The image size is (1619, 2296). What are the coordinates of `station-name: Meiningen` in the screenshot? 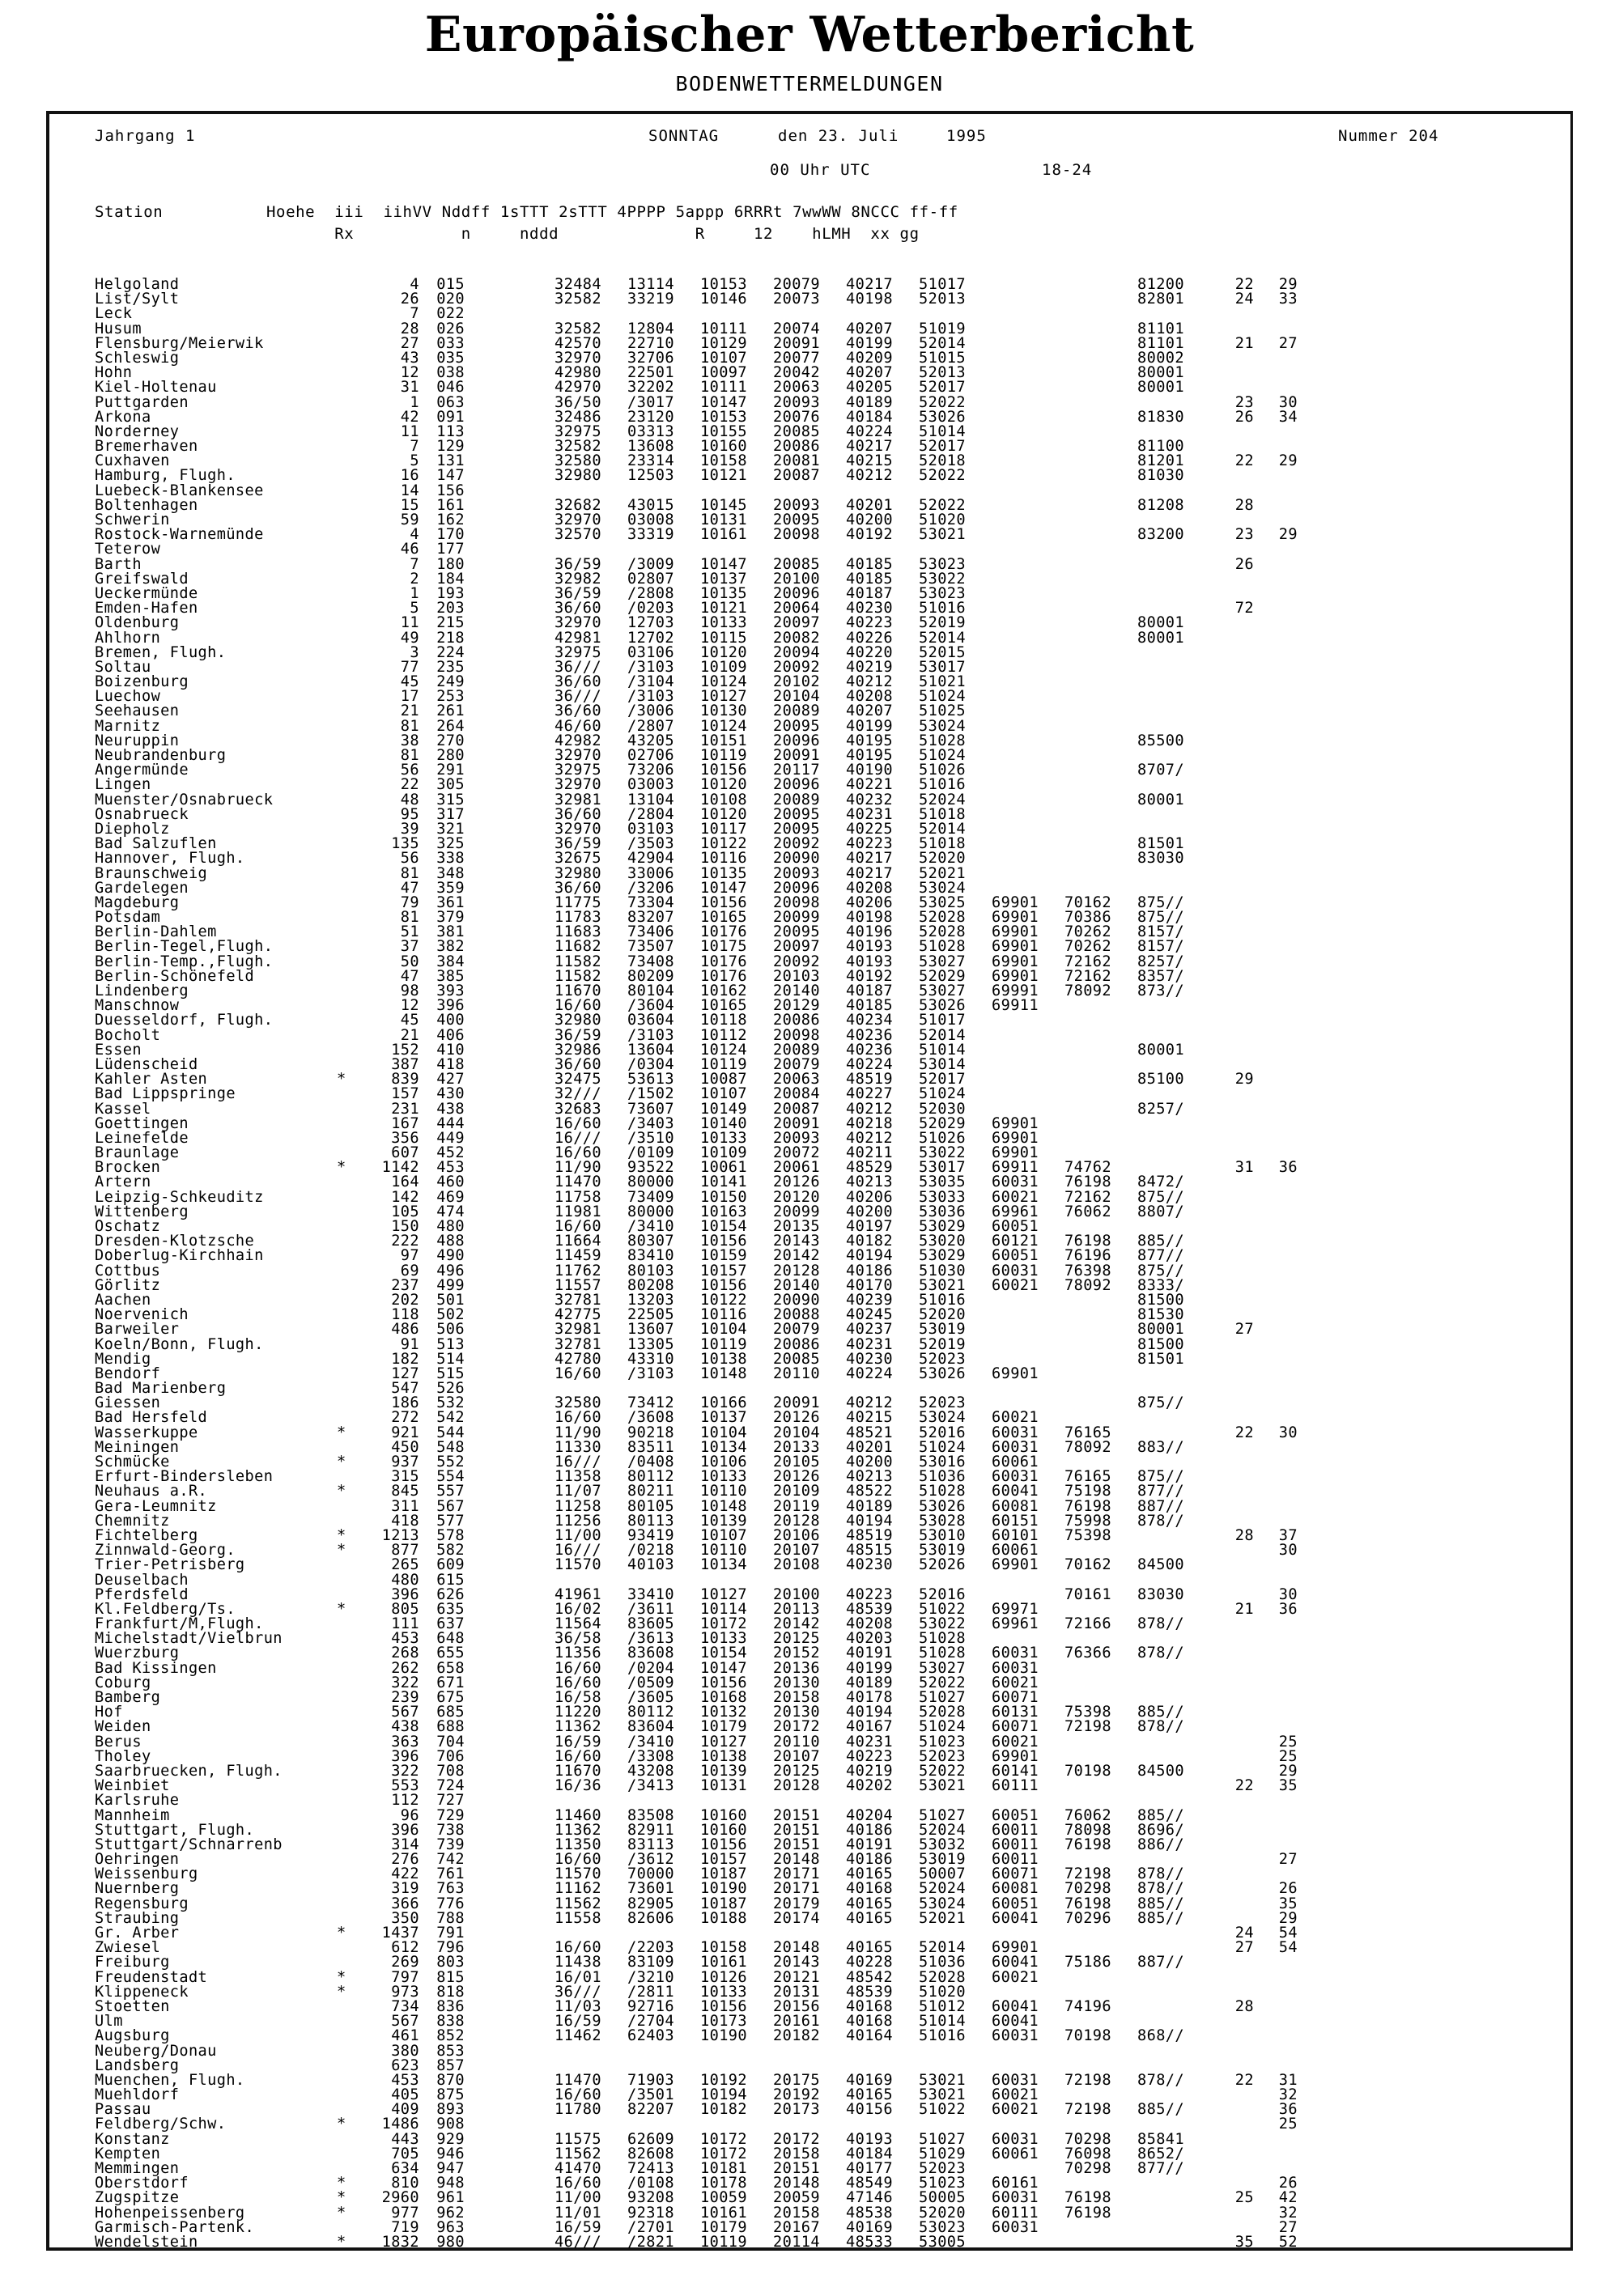 It's located at (137, 1447).